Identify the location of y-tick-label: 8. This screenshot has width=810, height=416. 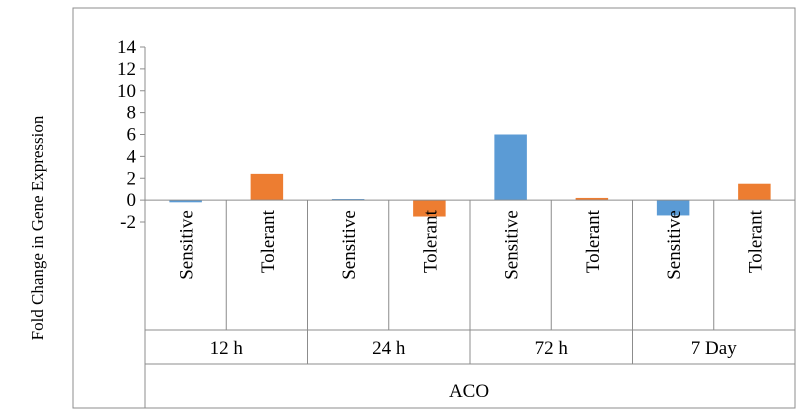
(132, 113).